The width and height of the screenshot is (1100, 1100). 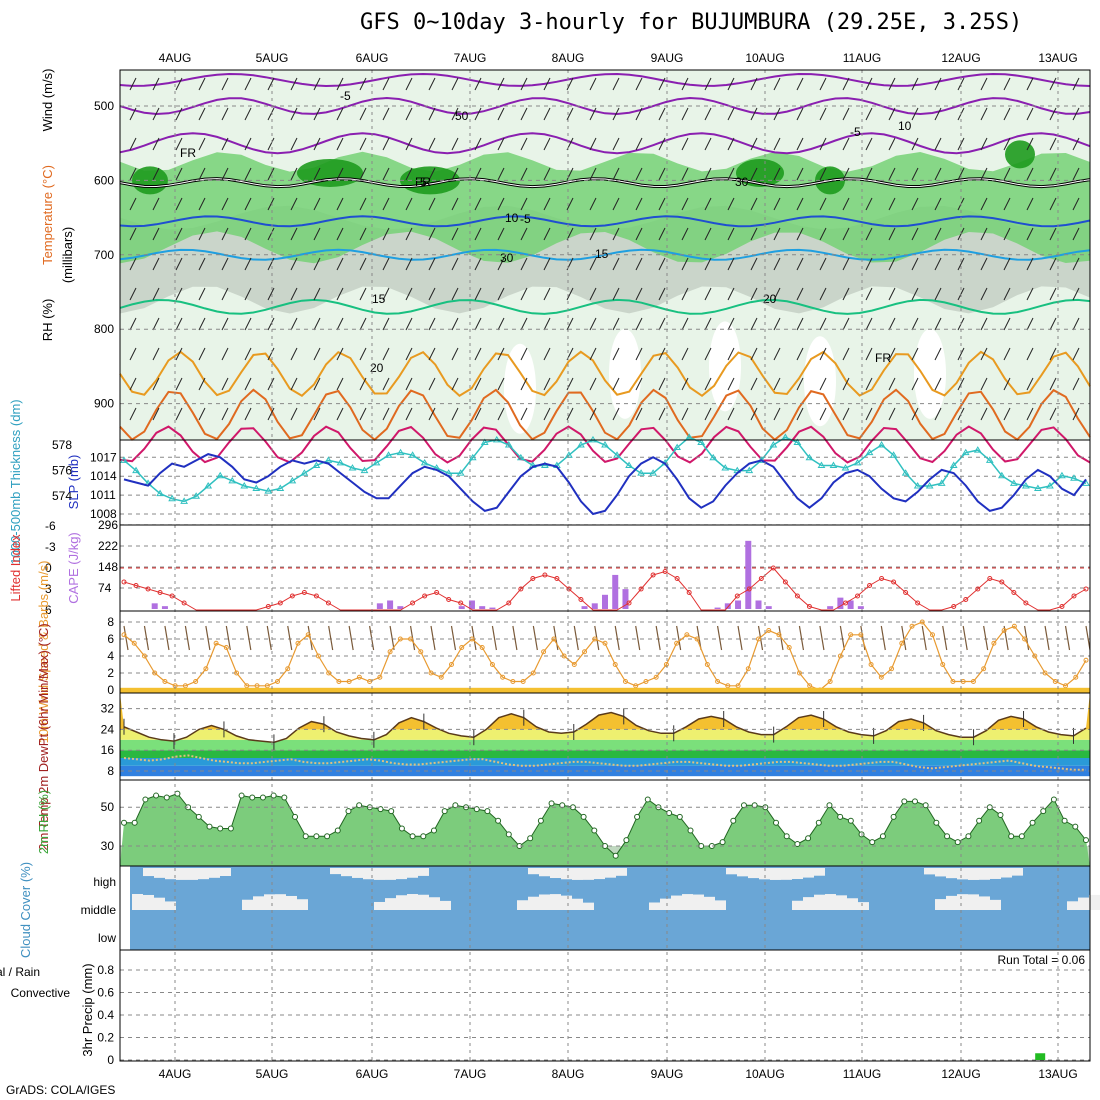 I want to click on cape-tick: 222, so click(x=108, y=546).